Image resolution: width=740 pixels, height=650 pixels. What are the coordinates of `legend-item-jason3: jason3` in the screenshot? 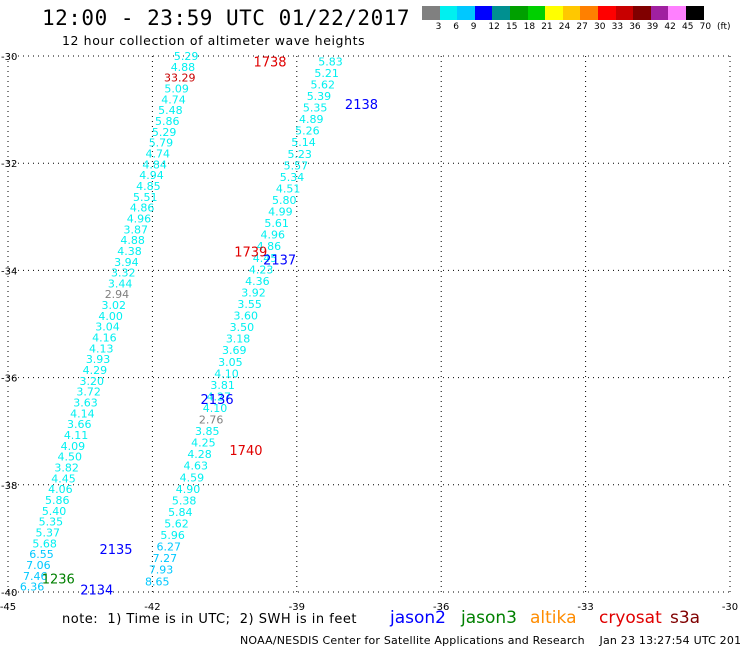 It's located at (489, 618).